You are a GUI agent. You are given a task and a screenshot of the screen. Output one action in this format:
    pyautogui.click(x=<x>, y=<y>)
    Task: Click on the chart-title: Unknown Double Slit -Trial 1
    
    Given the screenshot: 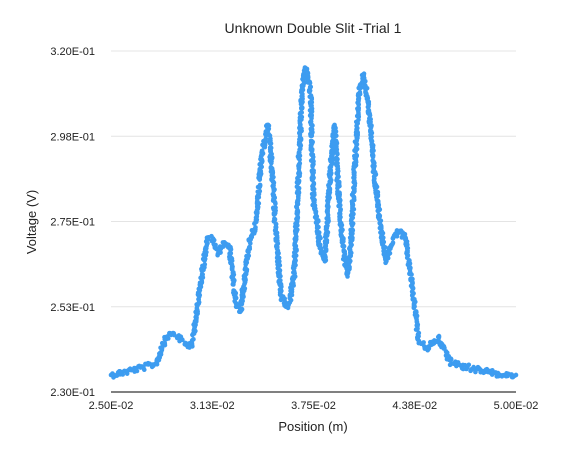 What is the action you would take?
    pyautogui.click(x=313, y=28)
    